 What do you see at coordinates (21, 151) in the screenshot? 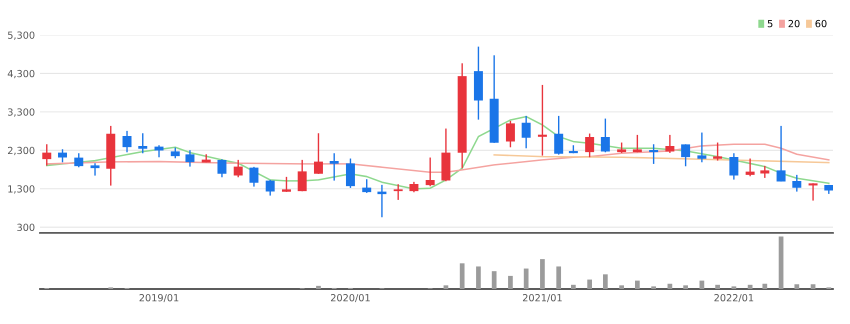
I see `y-tick-label: 2,300` at bounding box center [21, 151].